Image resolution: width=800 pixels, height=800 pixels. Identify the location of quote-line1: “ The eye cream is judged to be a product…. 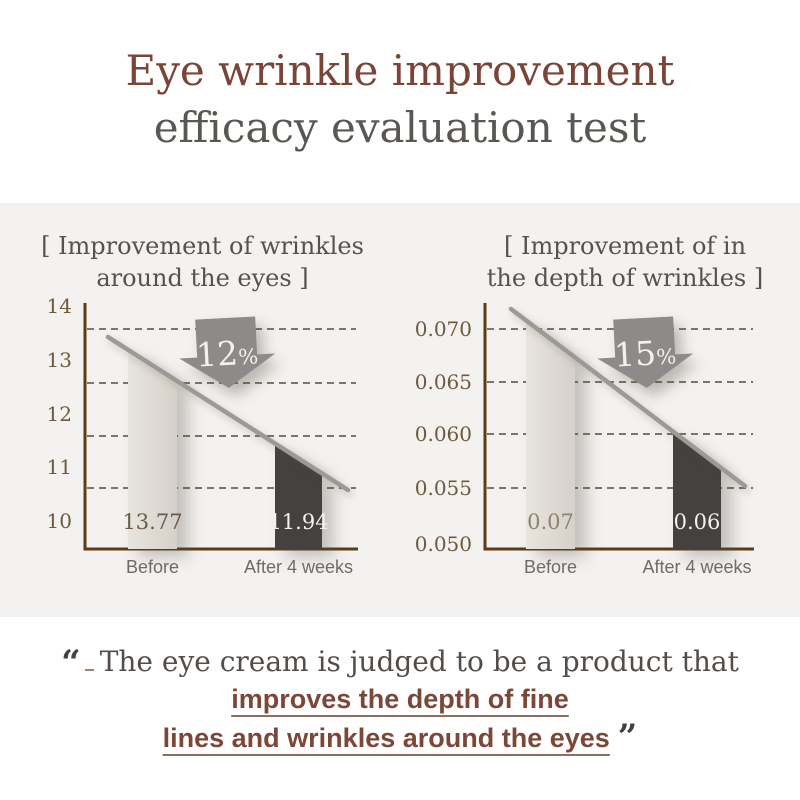
(400, 662).